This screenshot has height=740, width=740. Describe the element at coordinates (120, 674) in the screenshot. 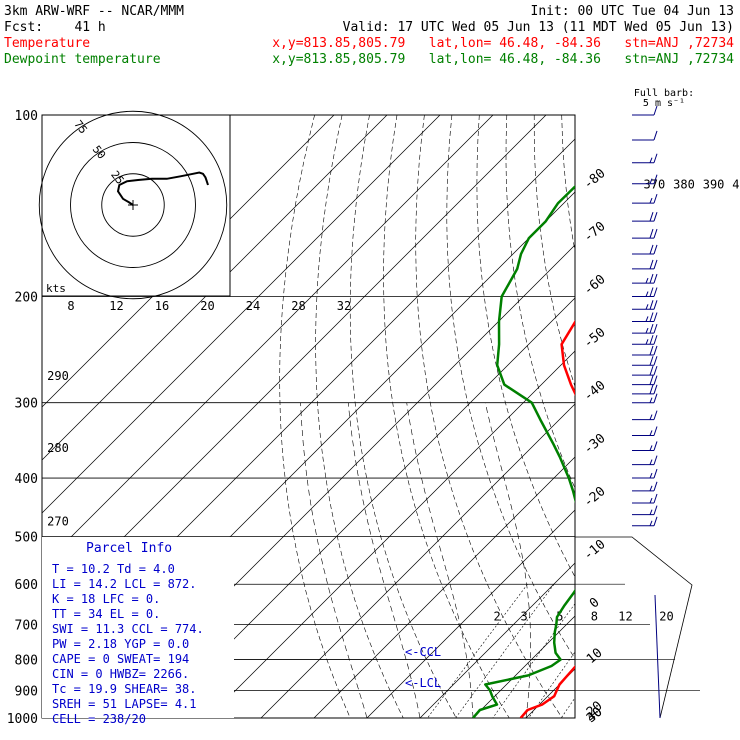

I see `parcel-info-row: CIN = 0 HWBZ= 2266.` at that location.